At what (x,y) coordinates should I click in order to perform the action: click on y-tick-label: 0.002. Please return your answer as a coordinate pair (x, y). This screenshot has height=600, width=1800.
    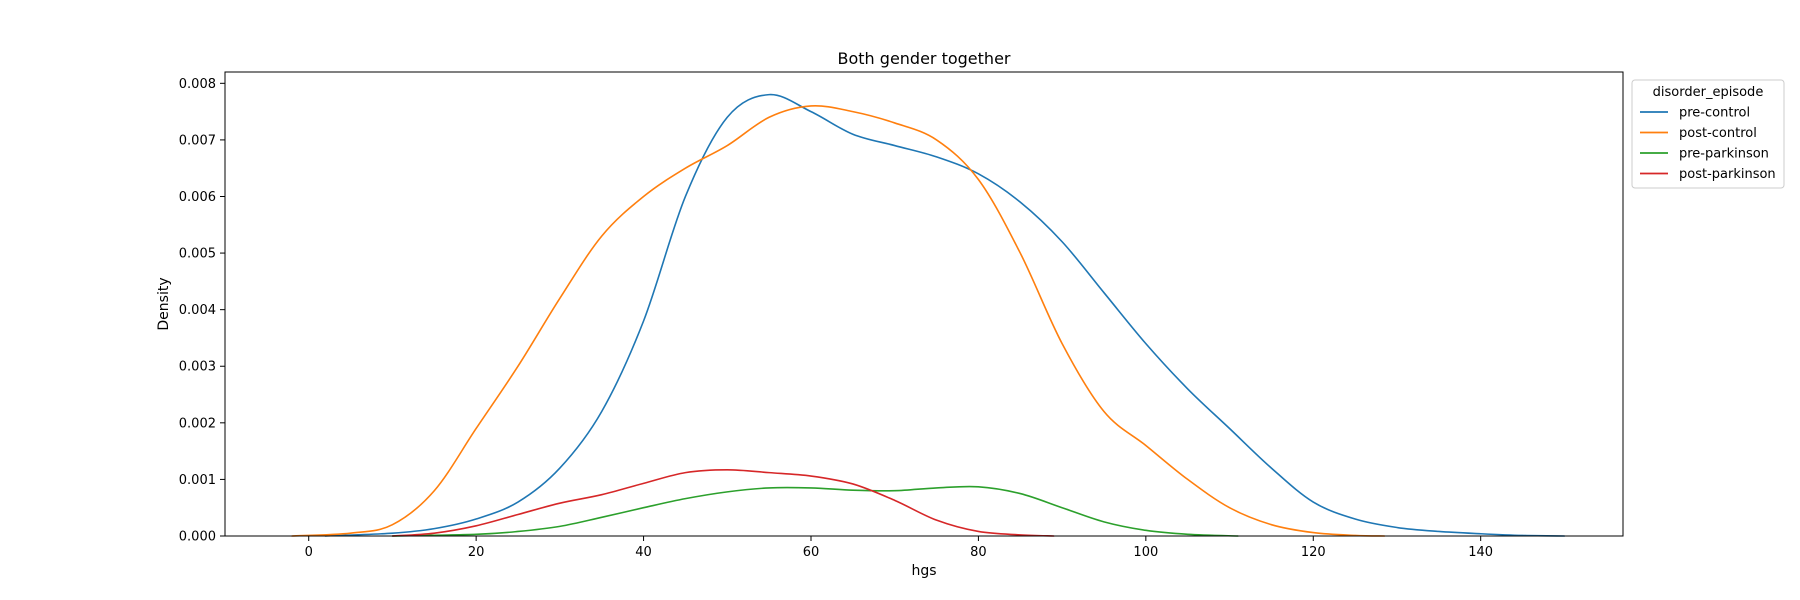
    Looking at the image, I should click on (197, 423).